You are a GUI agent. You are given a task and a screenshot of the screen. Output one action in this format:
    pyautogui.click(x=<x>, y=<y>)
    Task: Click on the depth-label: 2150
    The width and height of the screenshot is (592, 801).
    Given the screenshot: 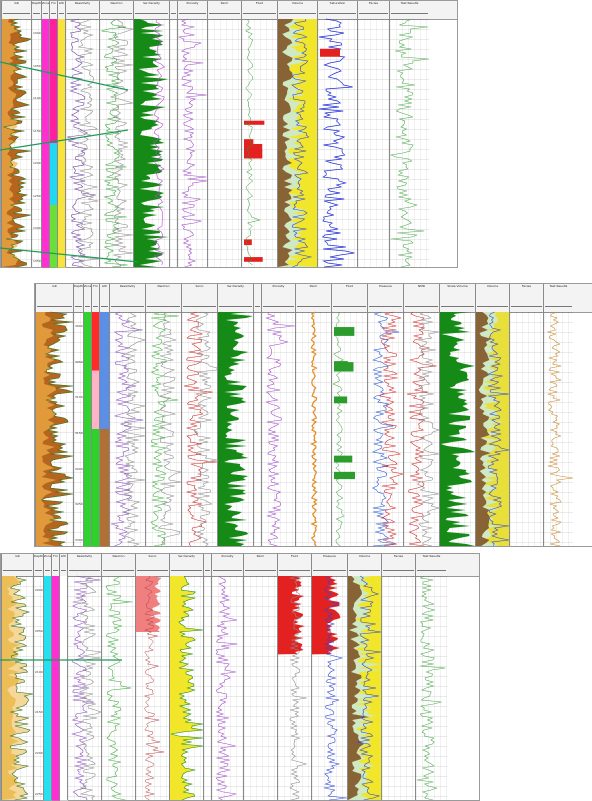 What is the action you would take?
    pyautogui.click(x=39, y=712)
    